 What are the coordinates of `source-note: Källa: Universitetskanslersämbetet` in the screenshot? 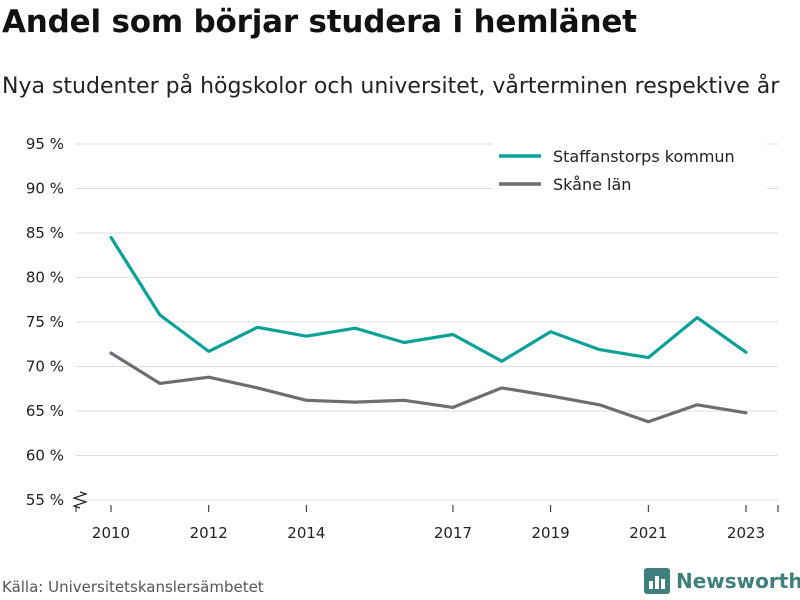 It's located at (133, 587).